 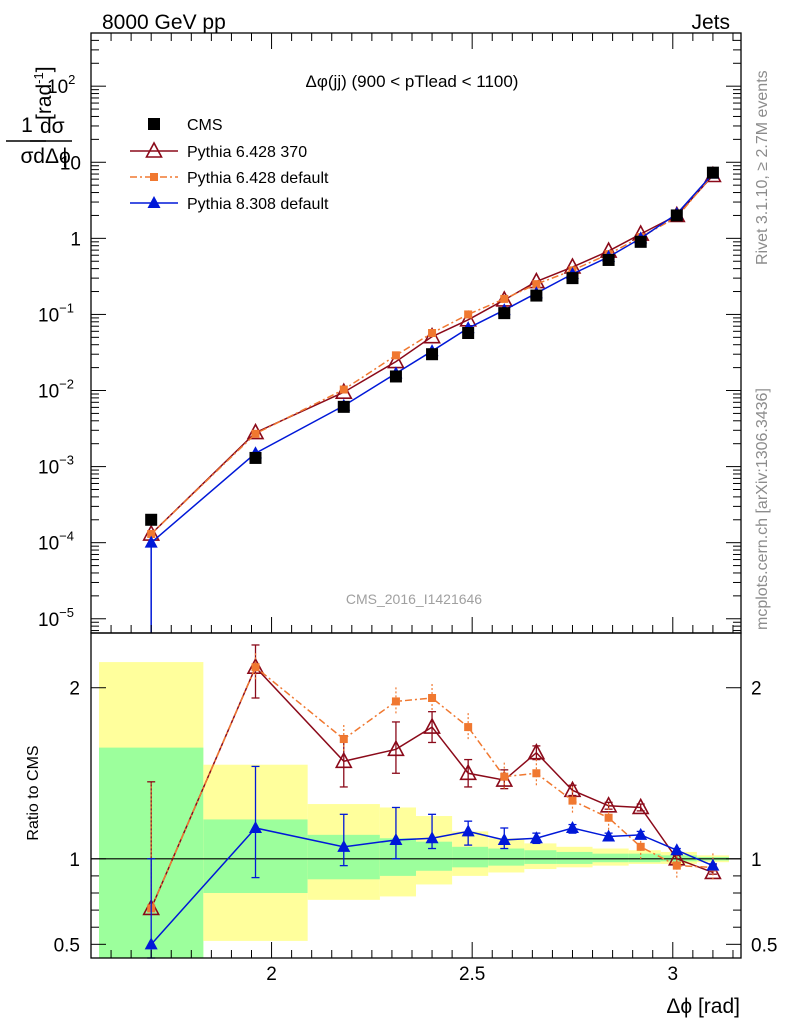 What do you see at coordinates (762, 167) in the screenshot?
I see `rivet-version-label: Rivet 3.1.10, ≥ 2.7M events` at bounding box center [762, 167].